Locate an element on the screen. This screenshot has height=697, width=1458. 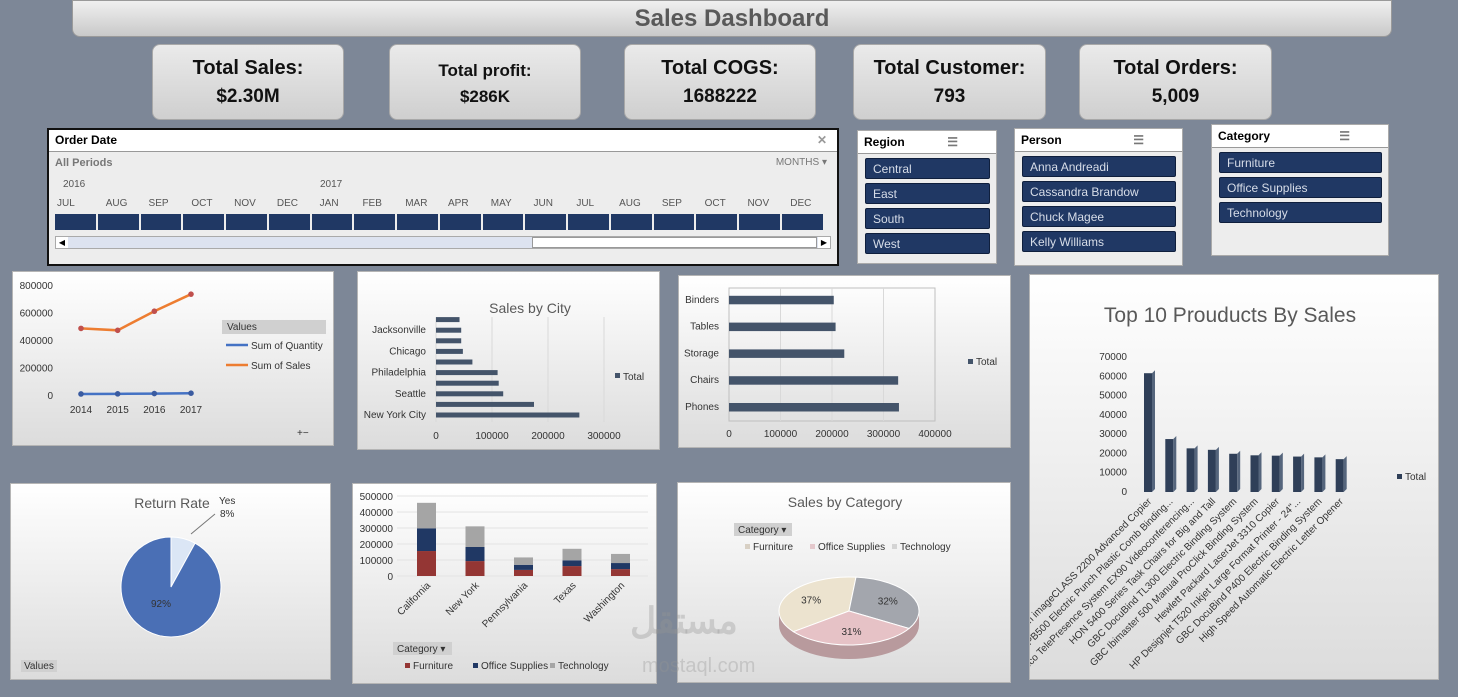
x-tick-label: California is located at coordinates (414, 599).